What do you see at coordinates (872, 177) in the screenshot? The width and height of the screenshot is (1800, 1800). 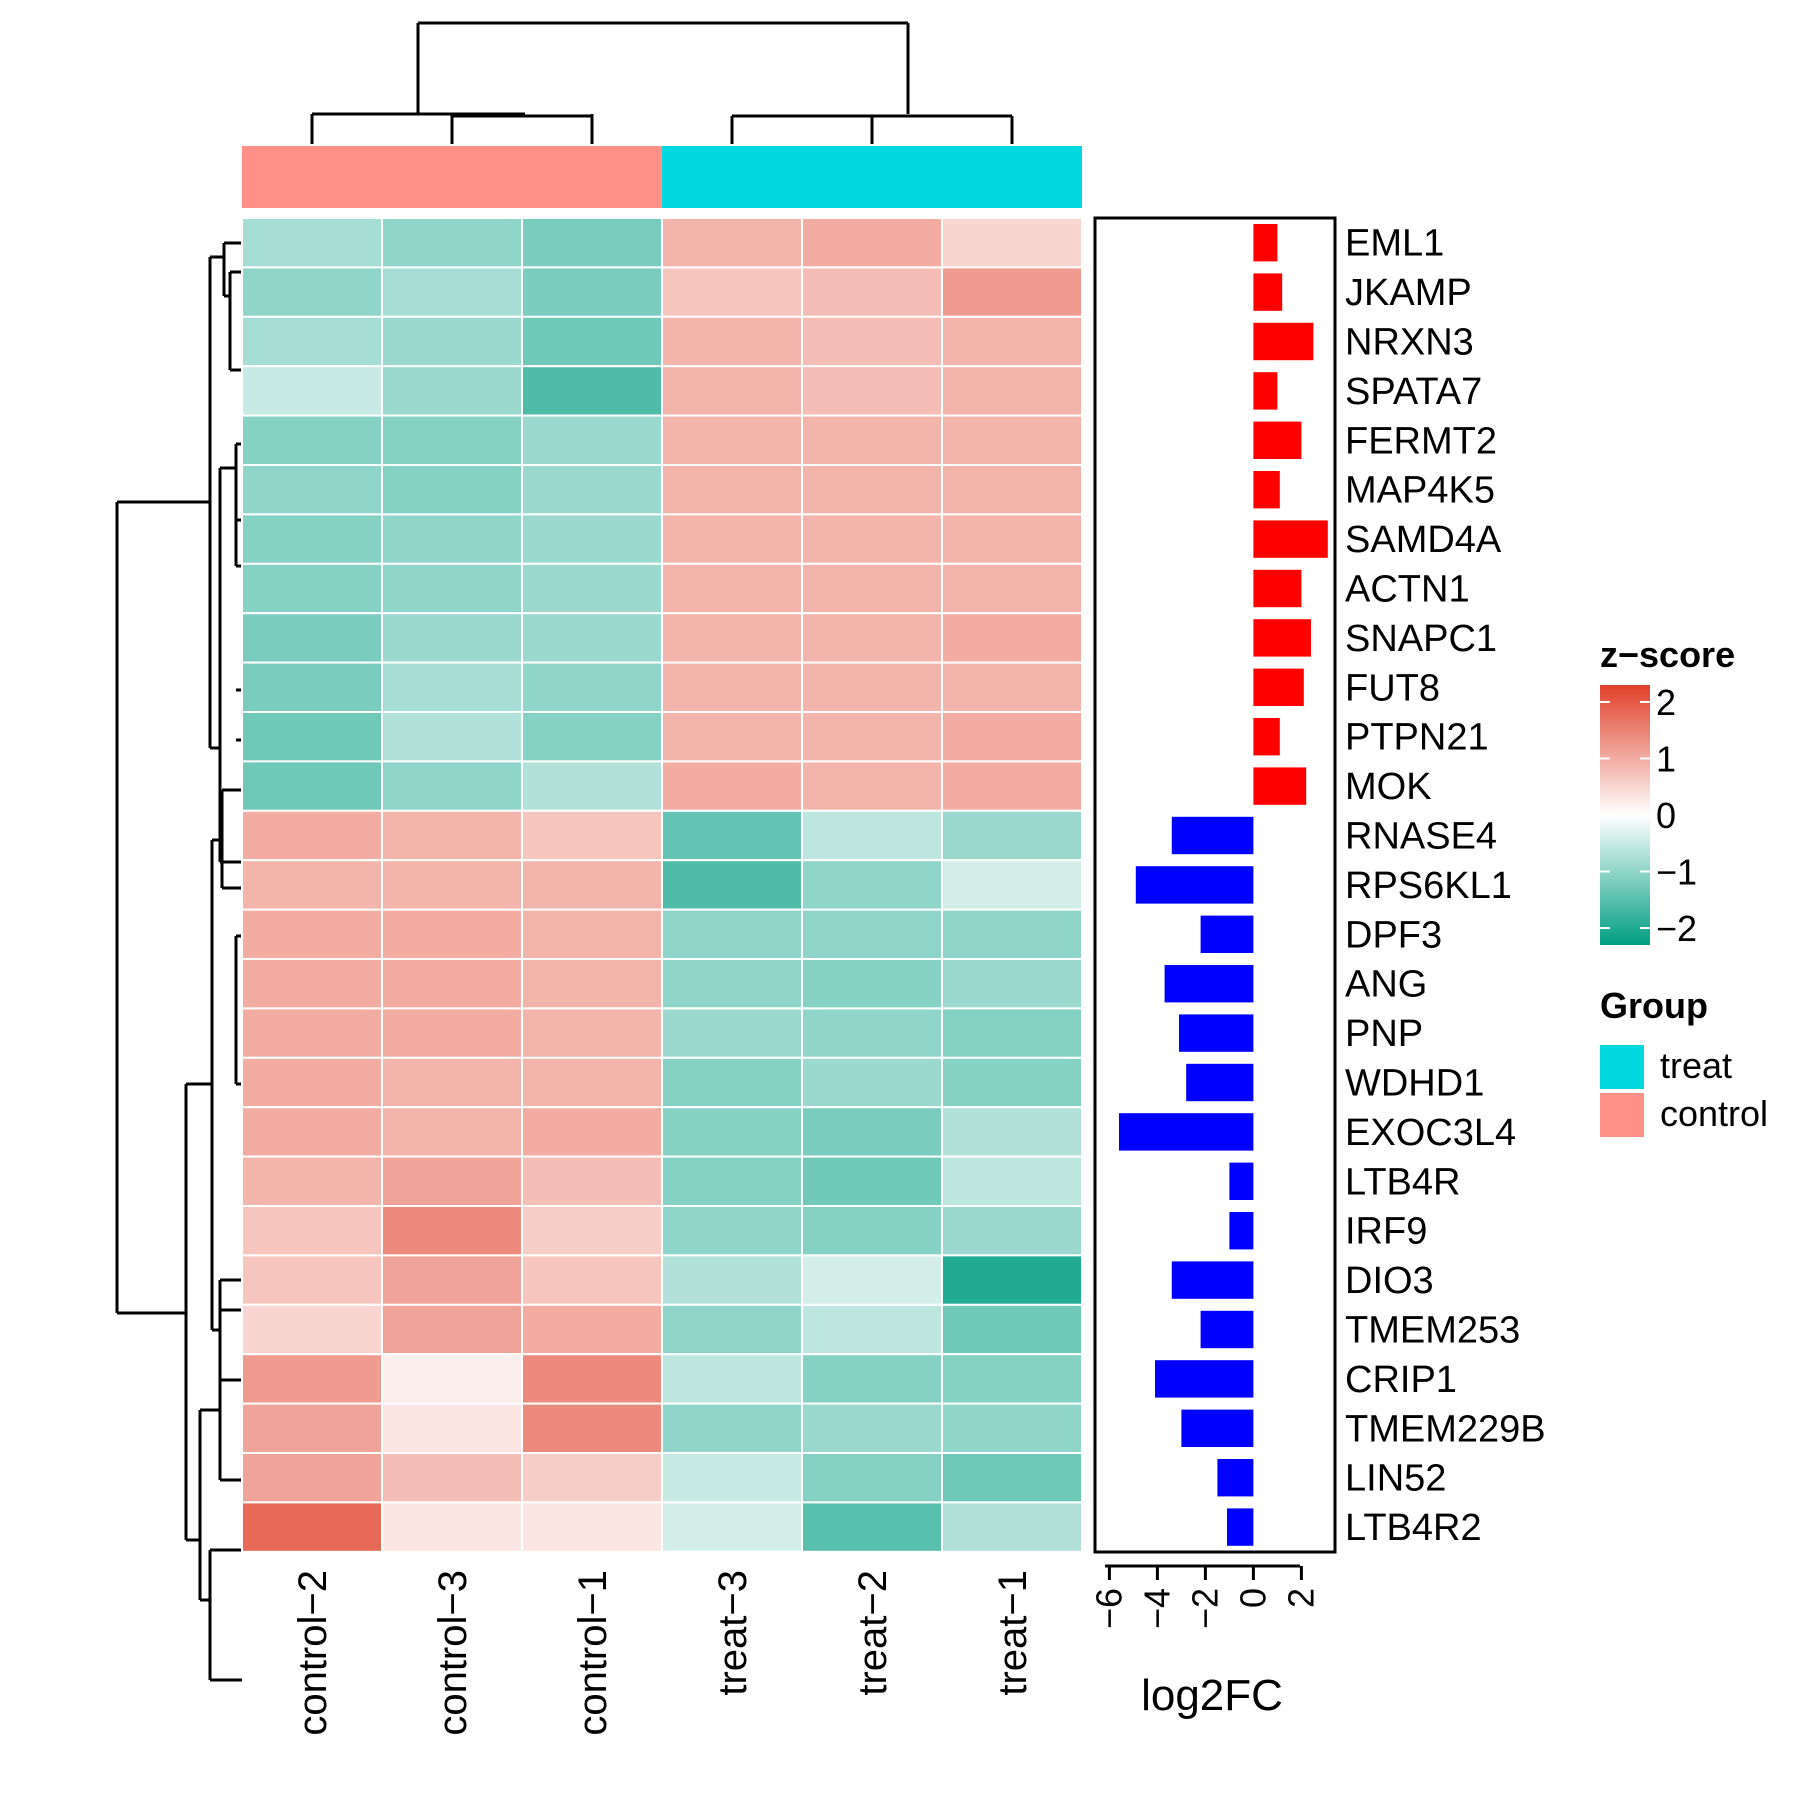 I see `group-annotation-treat` at bounding box center [872, 177].